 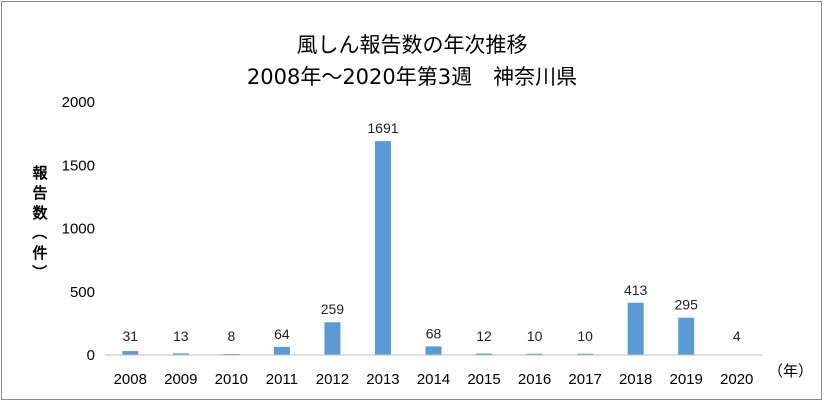 What do you see at coordinates (382, 128) in the screenshot?
I see `data-label-2013: 1691` at bounding box center [382, 128].